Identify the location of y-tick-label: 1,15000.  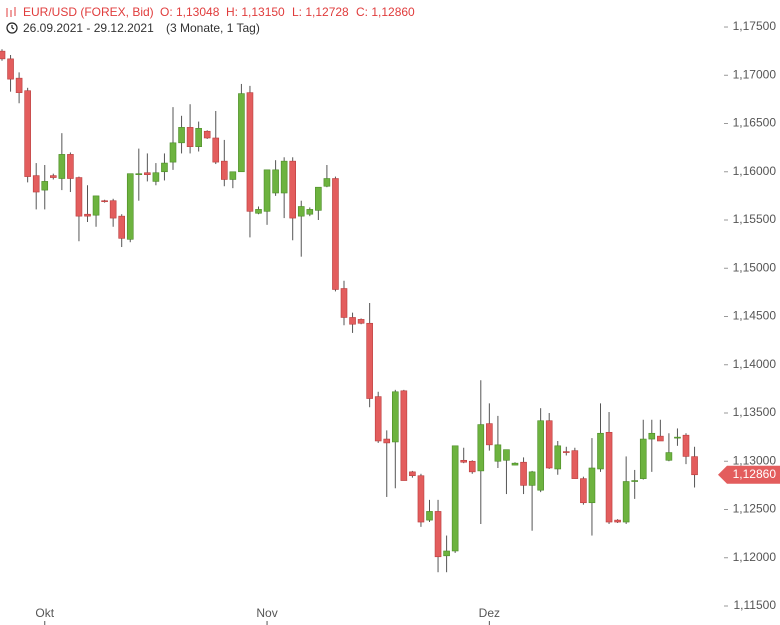
(755, 267).